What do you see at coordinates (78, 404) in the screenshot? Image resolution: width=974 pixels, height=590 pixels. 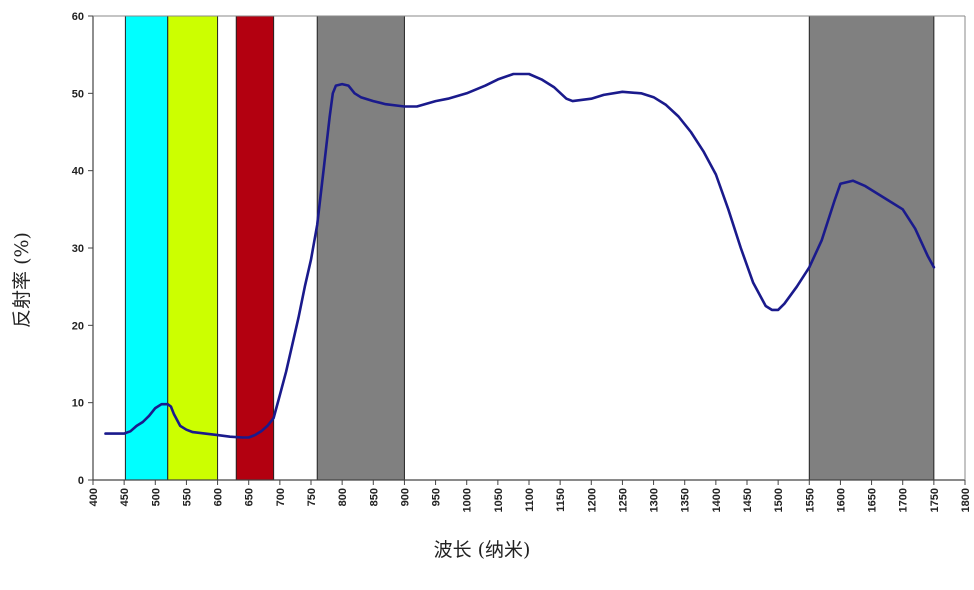 I see `y-tick-label: 10` at bounding box center [78, 404].